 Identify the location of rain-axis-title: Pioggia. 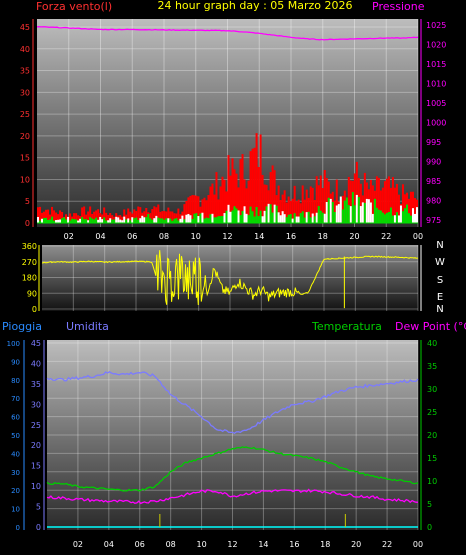
(22, 326).